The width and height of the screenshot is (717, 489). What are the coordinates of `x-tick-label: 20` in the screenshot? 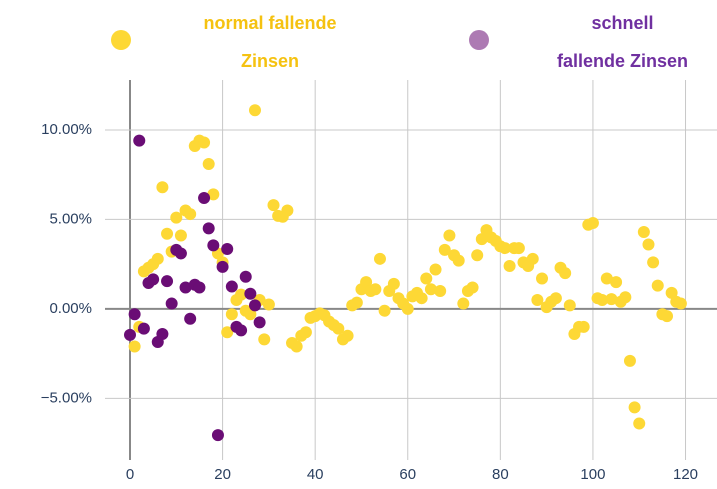 It's located at (222, 474).